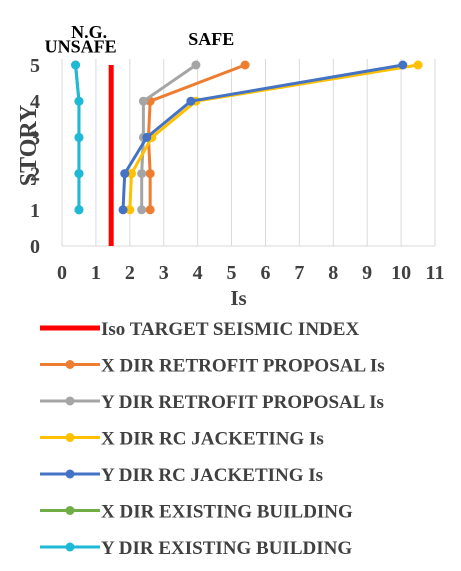  I want to click on annotation-label: N.G., so click(89, 32).